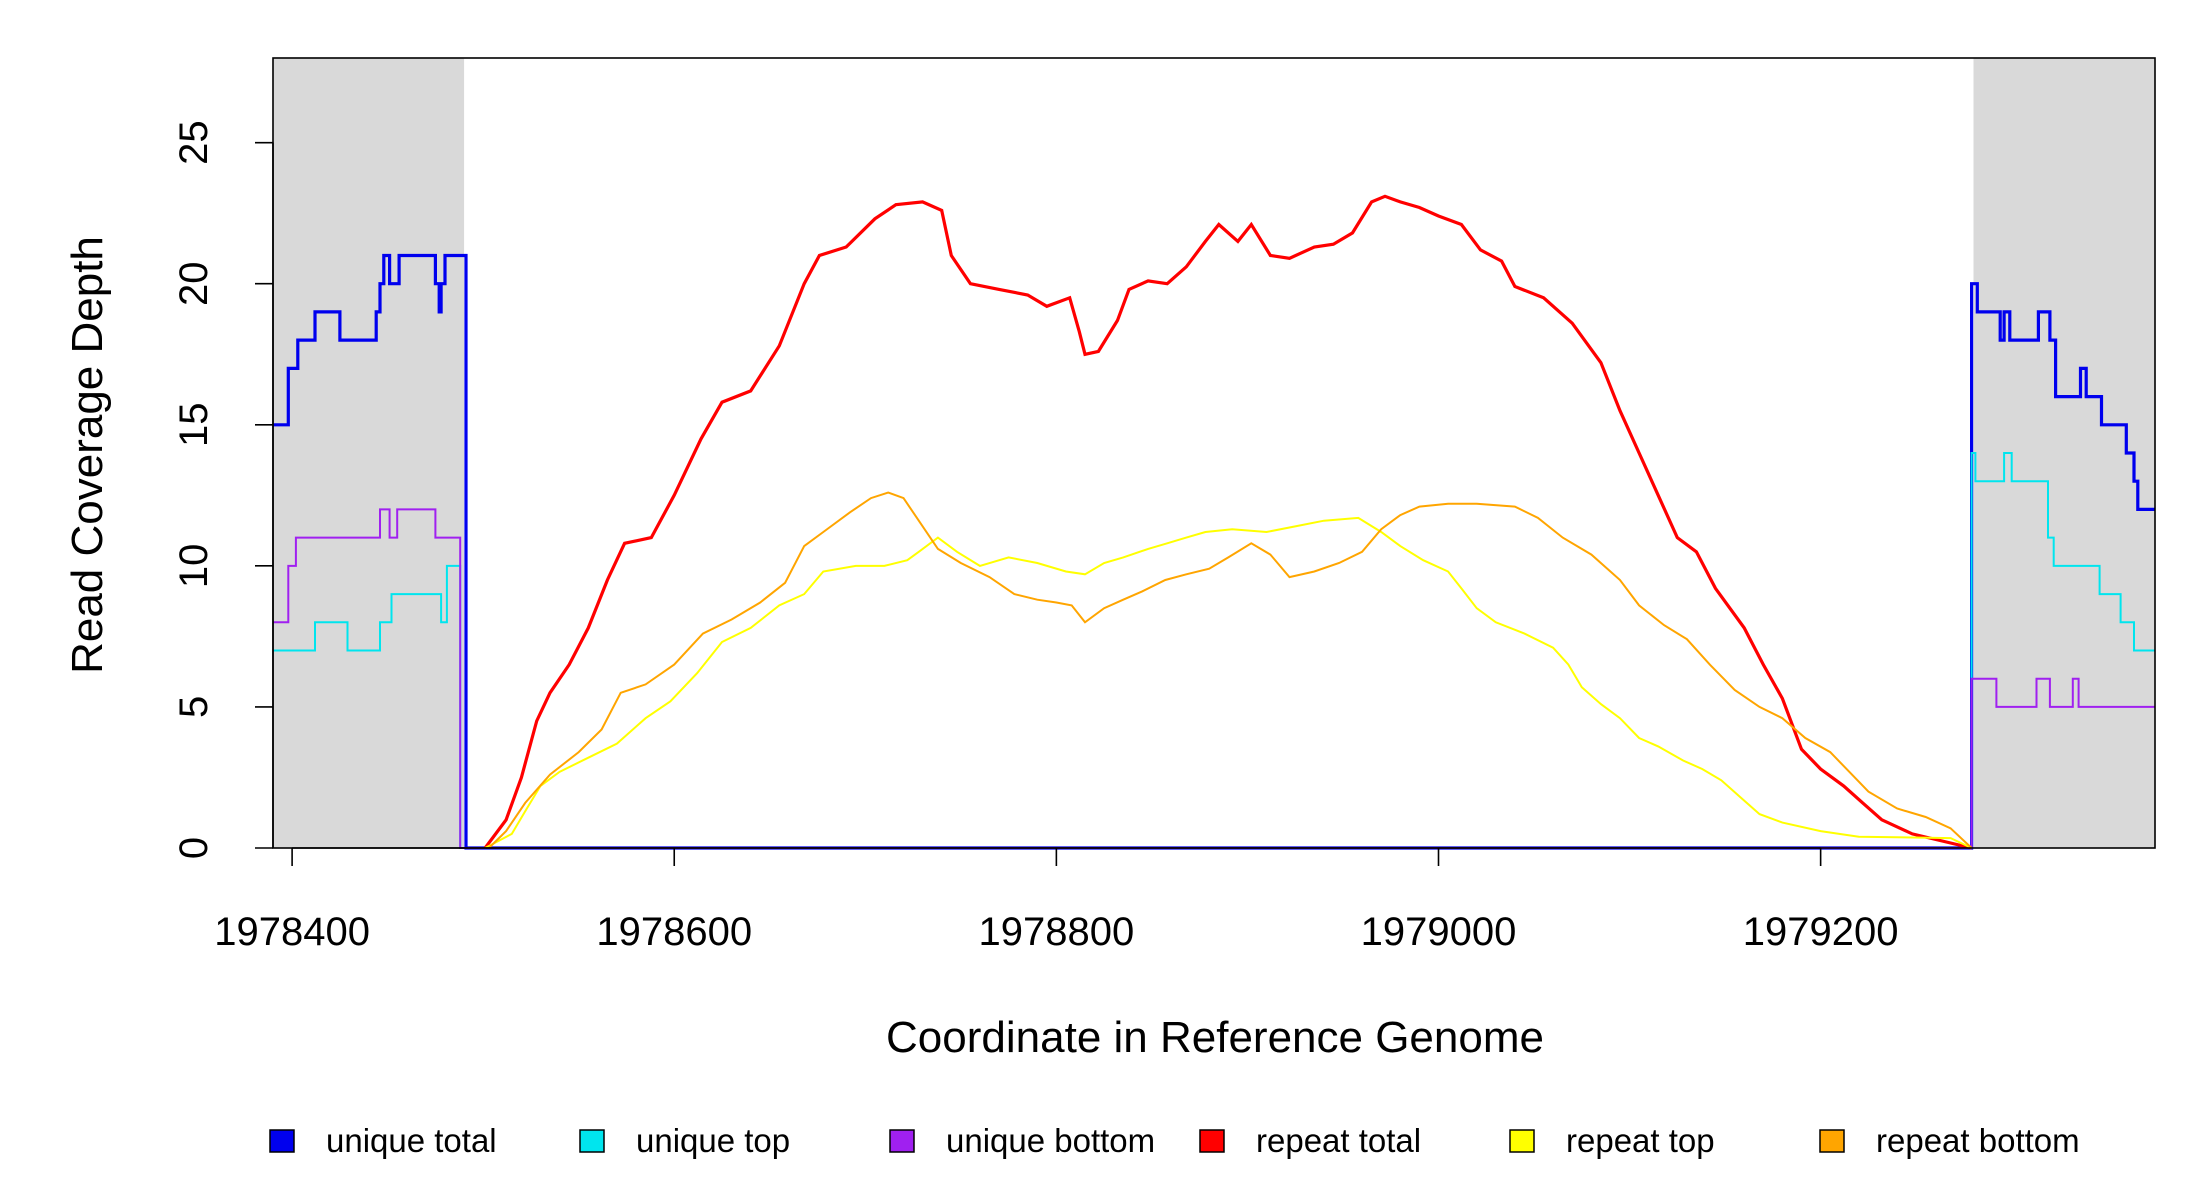 This screenshot has width=2200, height=1200. I want to click on x-axis-title: Coordinate in Reference Genome, so click(1215, 1037).